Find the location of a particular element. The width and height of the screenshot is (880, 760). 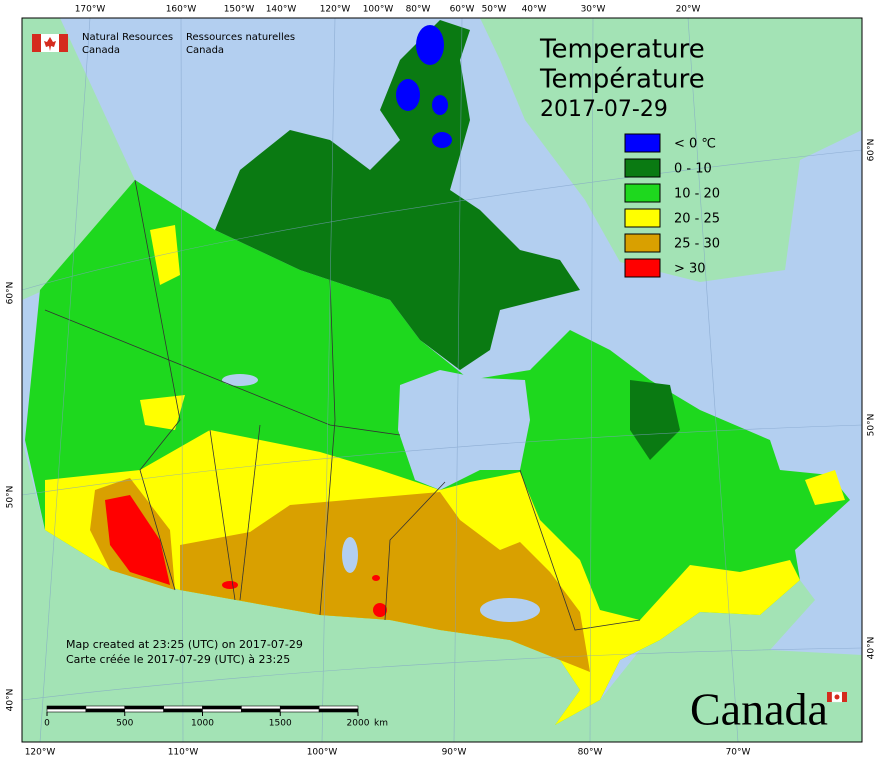

lon-label: 60°W is located at coordinates (462, 10).